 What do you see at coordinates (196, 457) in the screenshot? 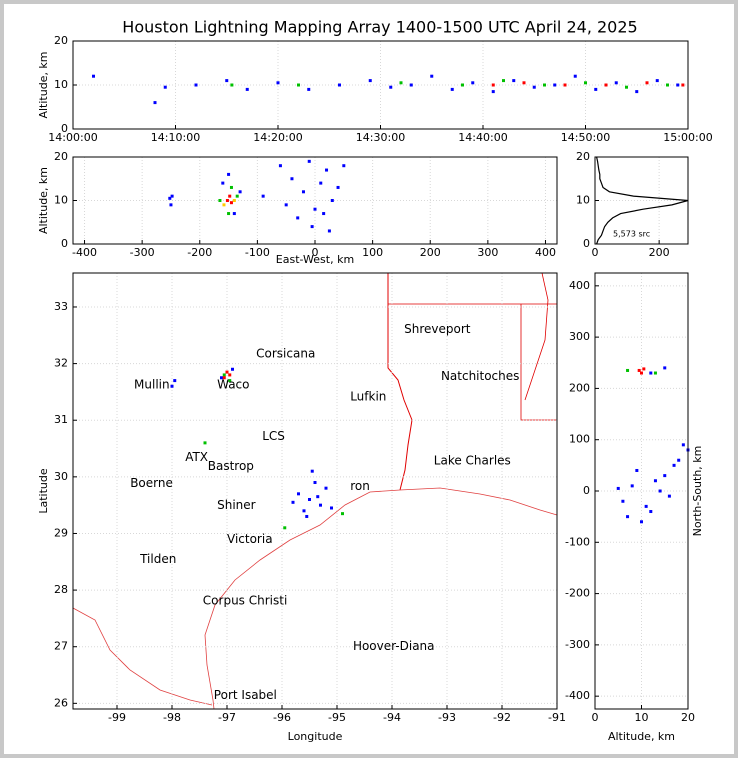
I see `place-label: ATX` at bounding box center [196, 457].